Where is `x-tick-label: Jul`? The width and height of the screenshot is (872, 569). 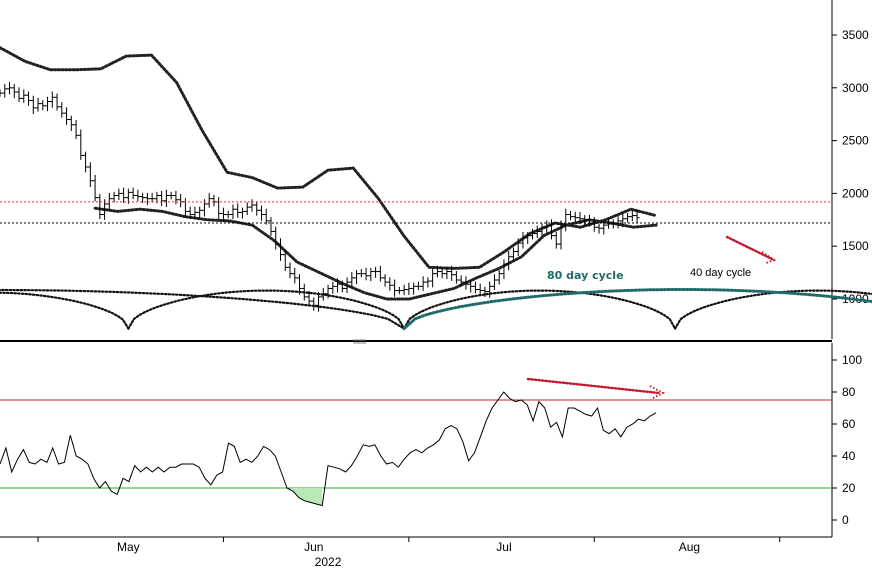
x-tick-label: Jul is located at coordinates (503, 547).